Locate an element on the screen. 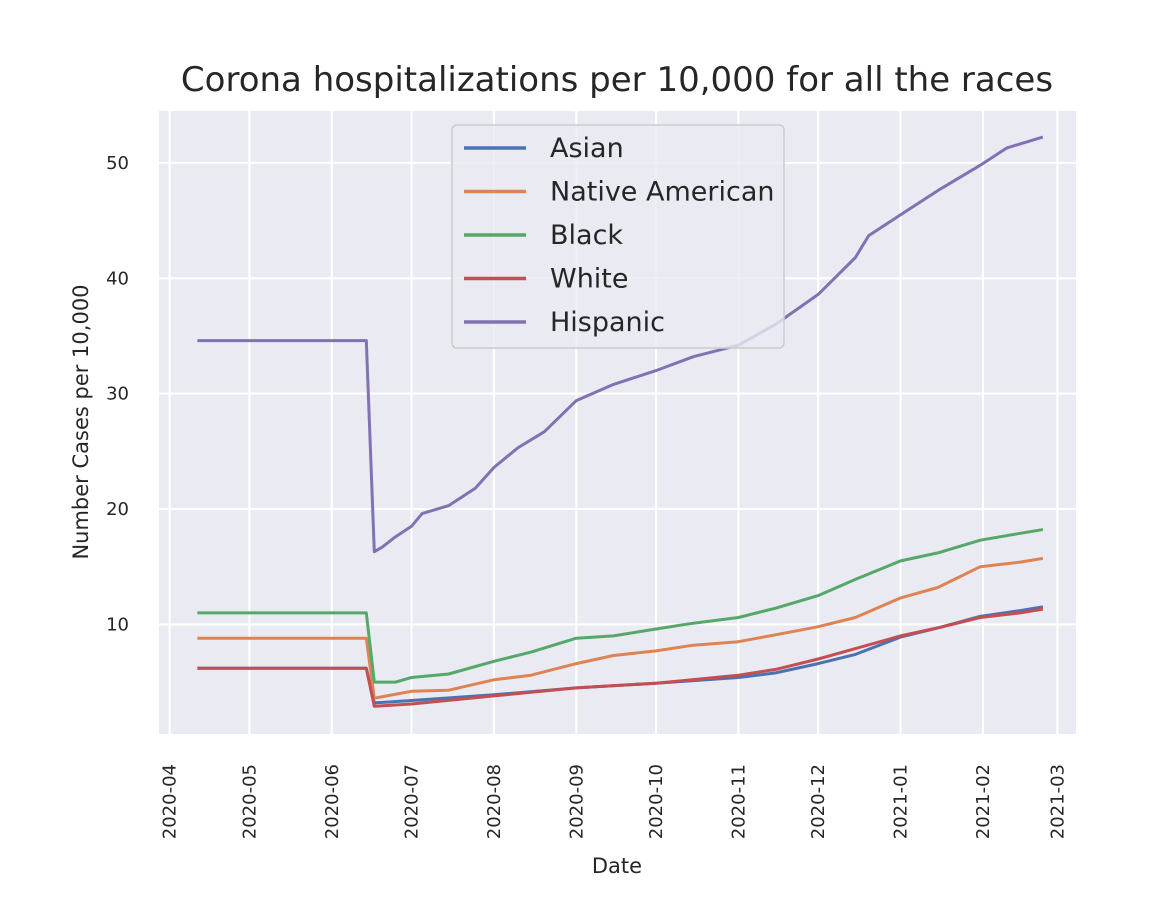 Image resolution: width=1170 pixels, height=906 pixels. legend-label-white: White is located at coordinates (589, 279).